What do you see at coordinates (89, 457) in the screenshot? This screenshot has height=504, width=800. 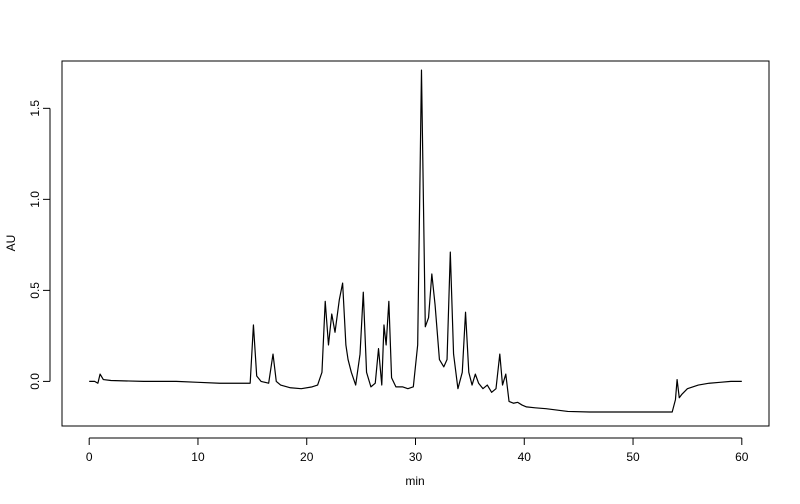 I see `x-tick-label: 0` at bounding box center [89, 457].